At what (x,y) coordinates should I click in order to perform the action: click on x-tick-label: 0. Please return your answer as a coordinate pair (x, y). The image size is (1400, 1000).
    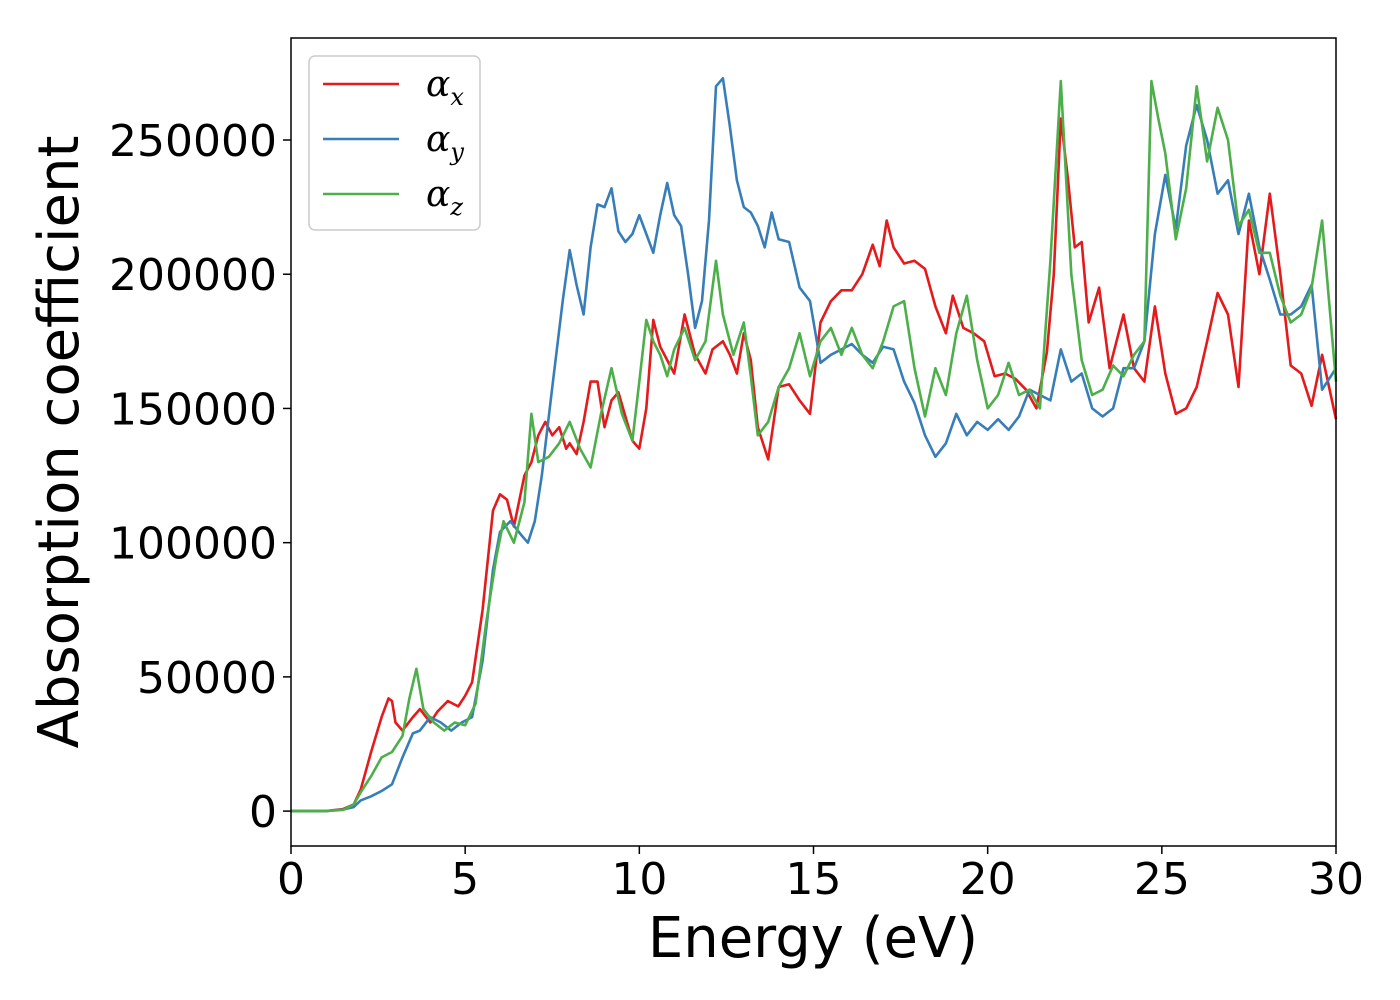
    Looking at the image, I should click on (291, 879).